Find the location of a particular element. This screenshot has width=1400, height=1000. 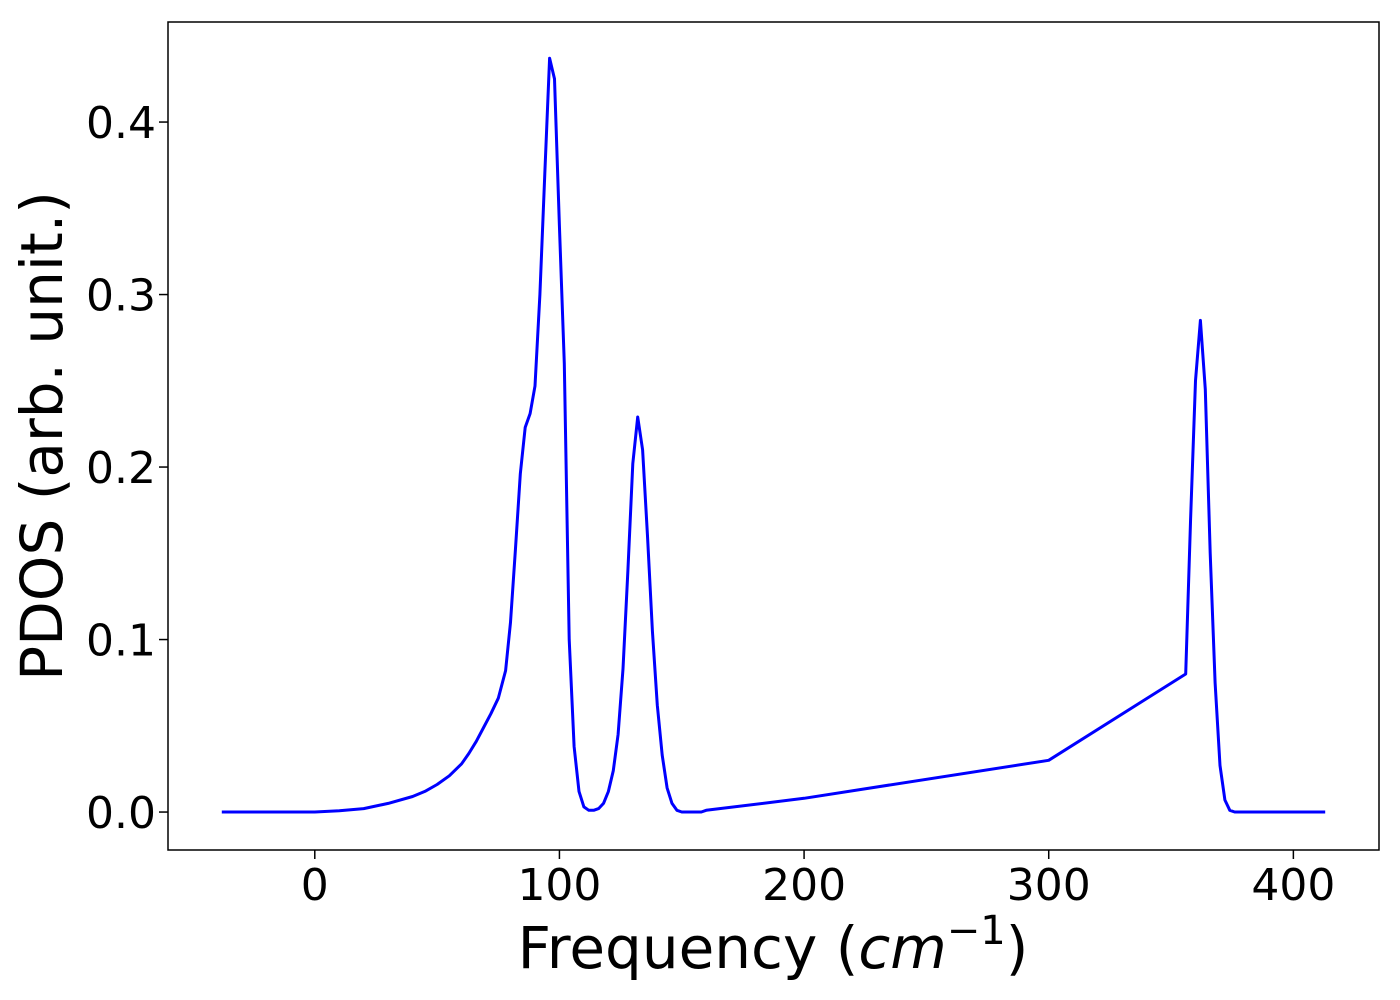

x-axis-label: Frequency (cm−1) is located at coordinates (773, 945).